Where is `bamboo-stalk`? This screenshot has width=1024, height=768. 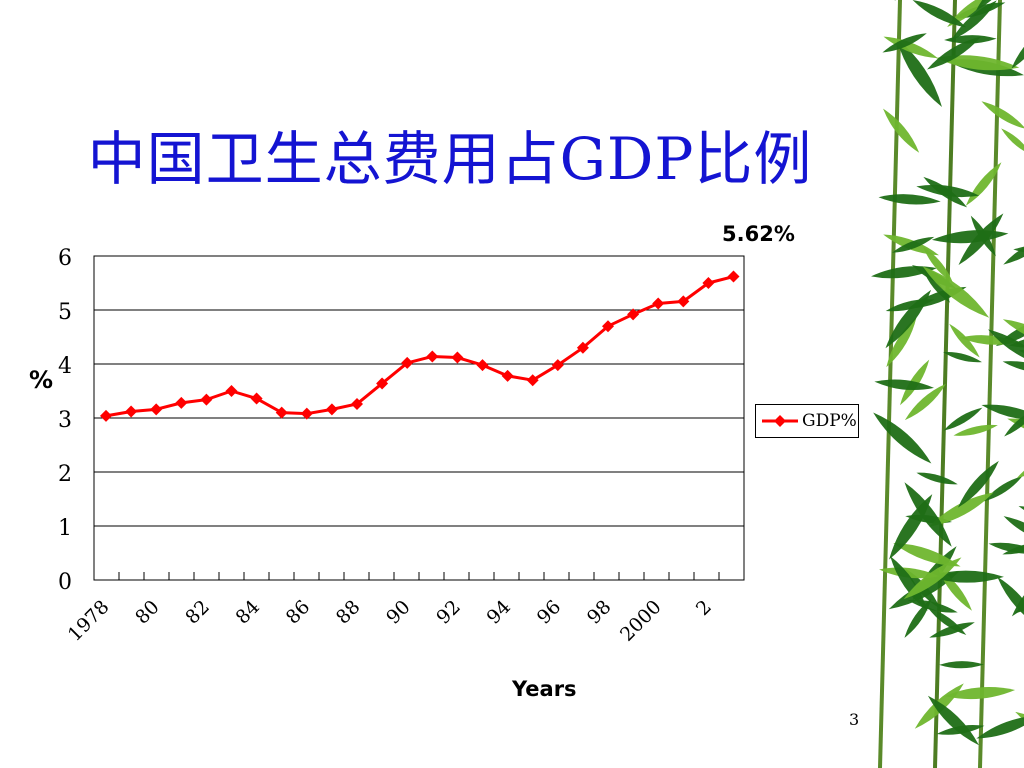 bamboo-stalk is located at coordinates (945, 384).